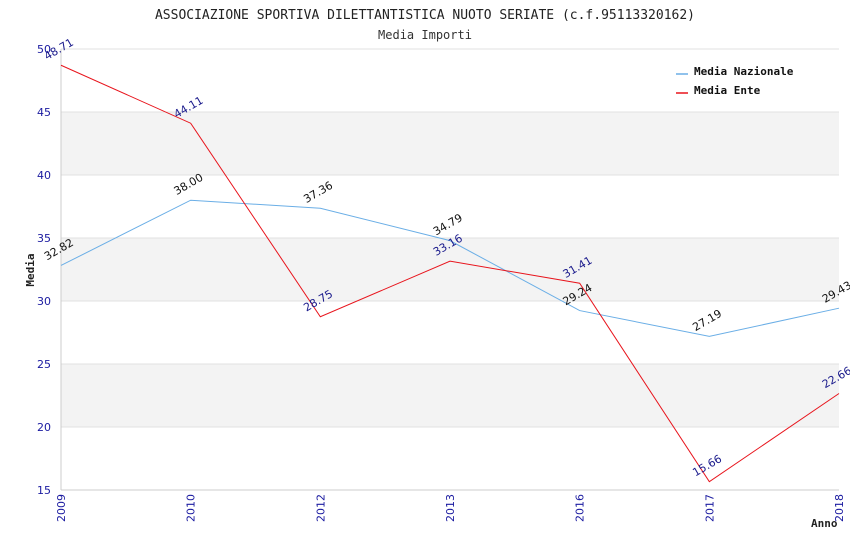 The width and height of the screenshot is (850, 550). Describe the element at coordinates (44, 427) in the screenshot. I see `y-tick-label: 20` at that location.